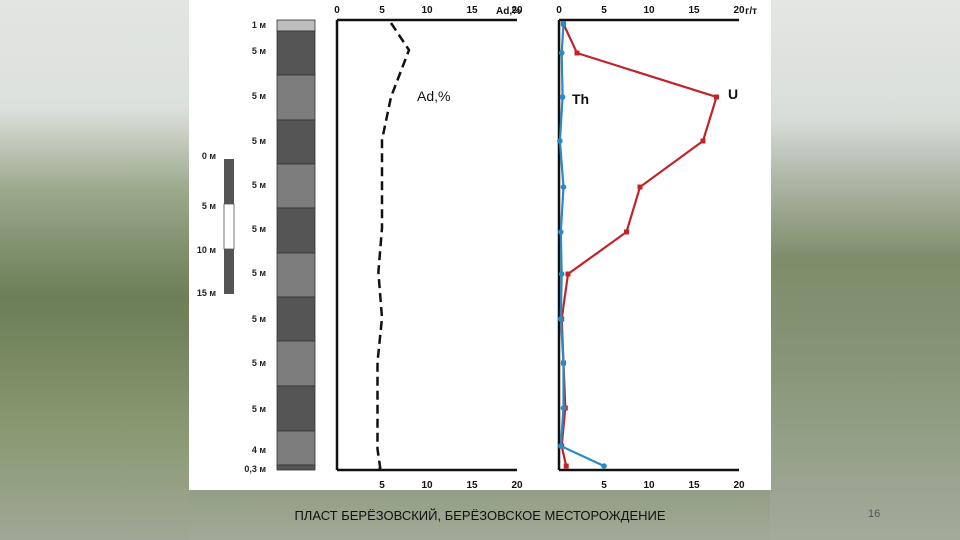 This screenshot has height=540, width=960. What do you see at coordinates (639, 245) in the screenshot?
I see `series-u-line` at bounding box center [639, 245].